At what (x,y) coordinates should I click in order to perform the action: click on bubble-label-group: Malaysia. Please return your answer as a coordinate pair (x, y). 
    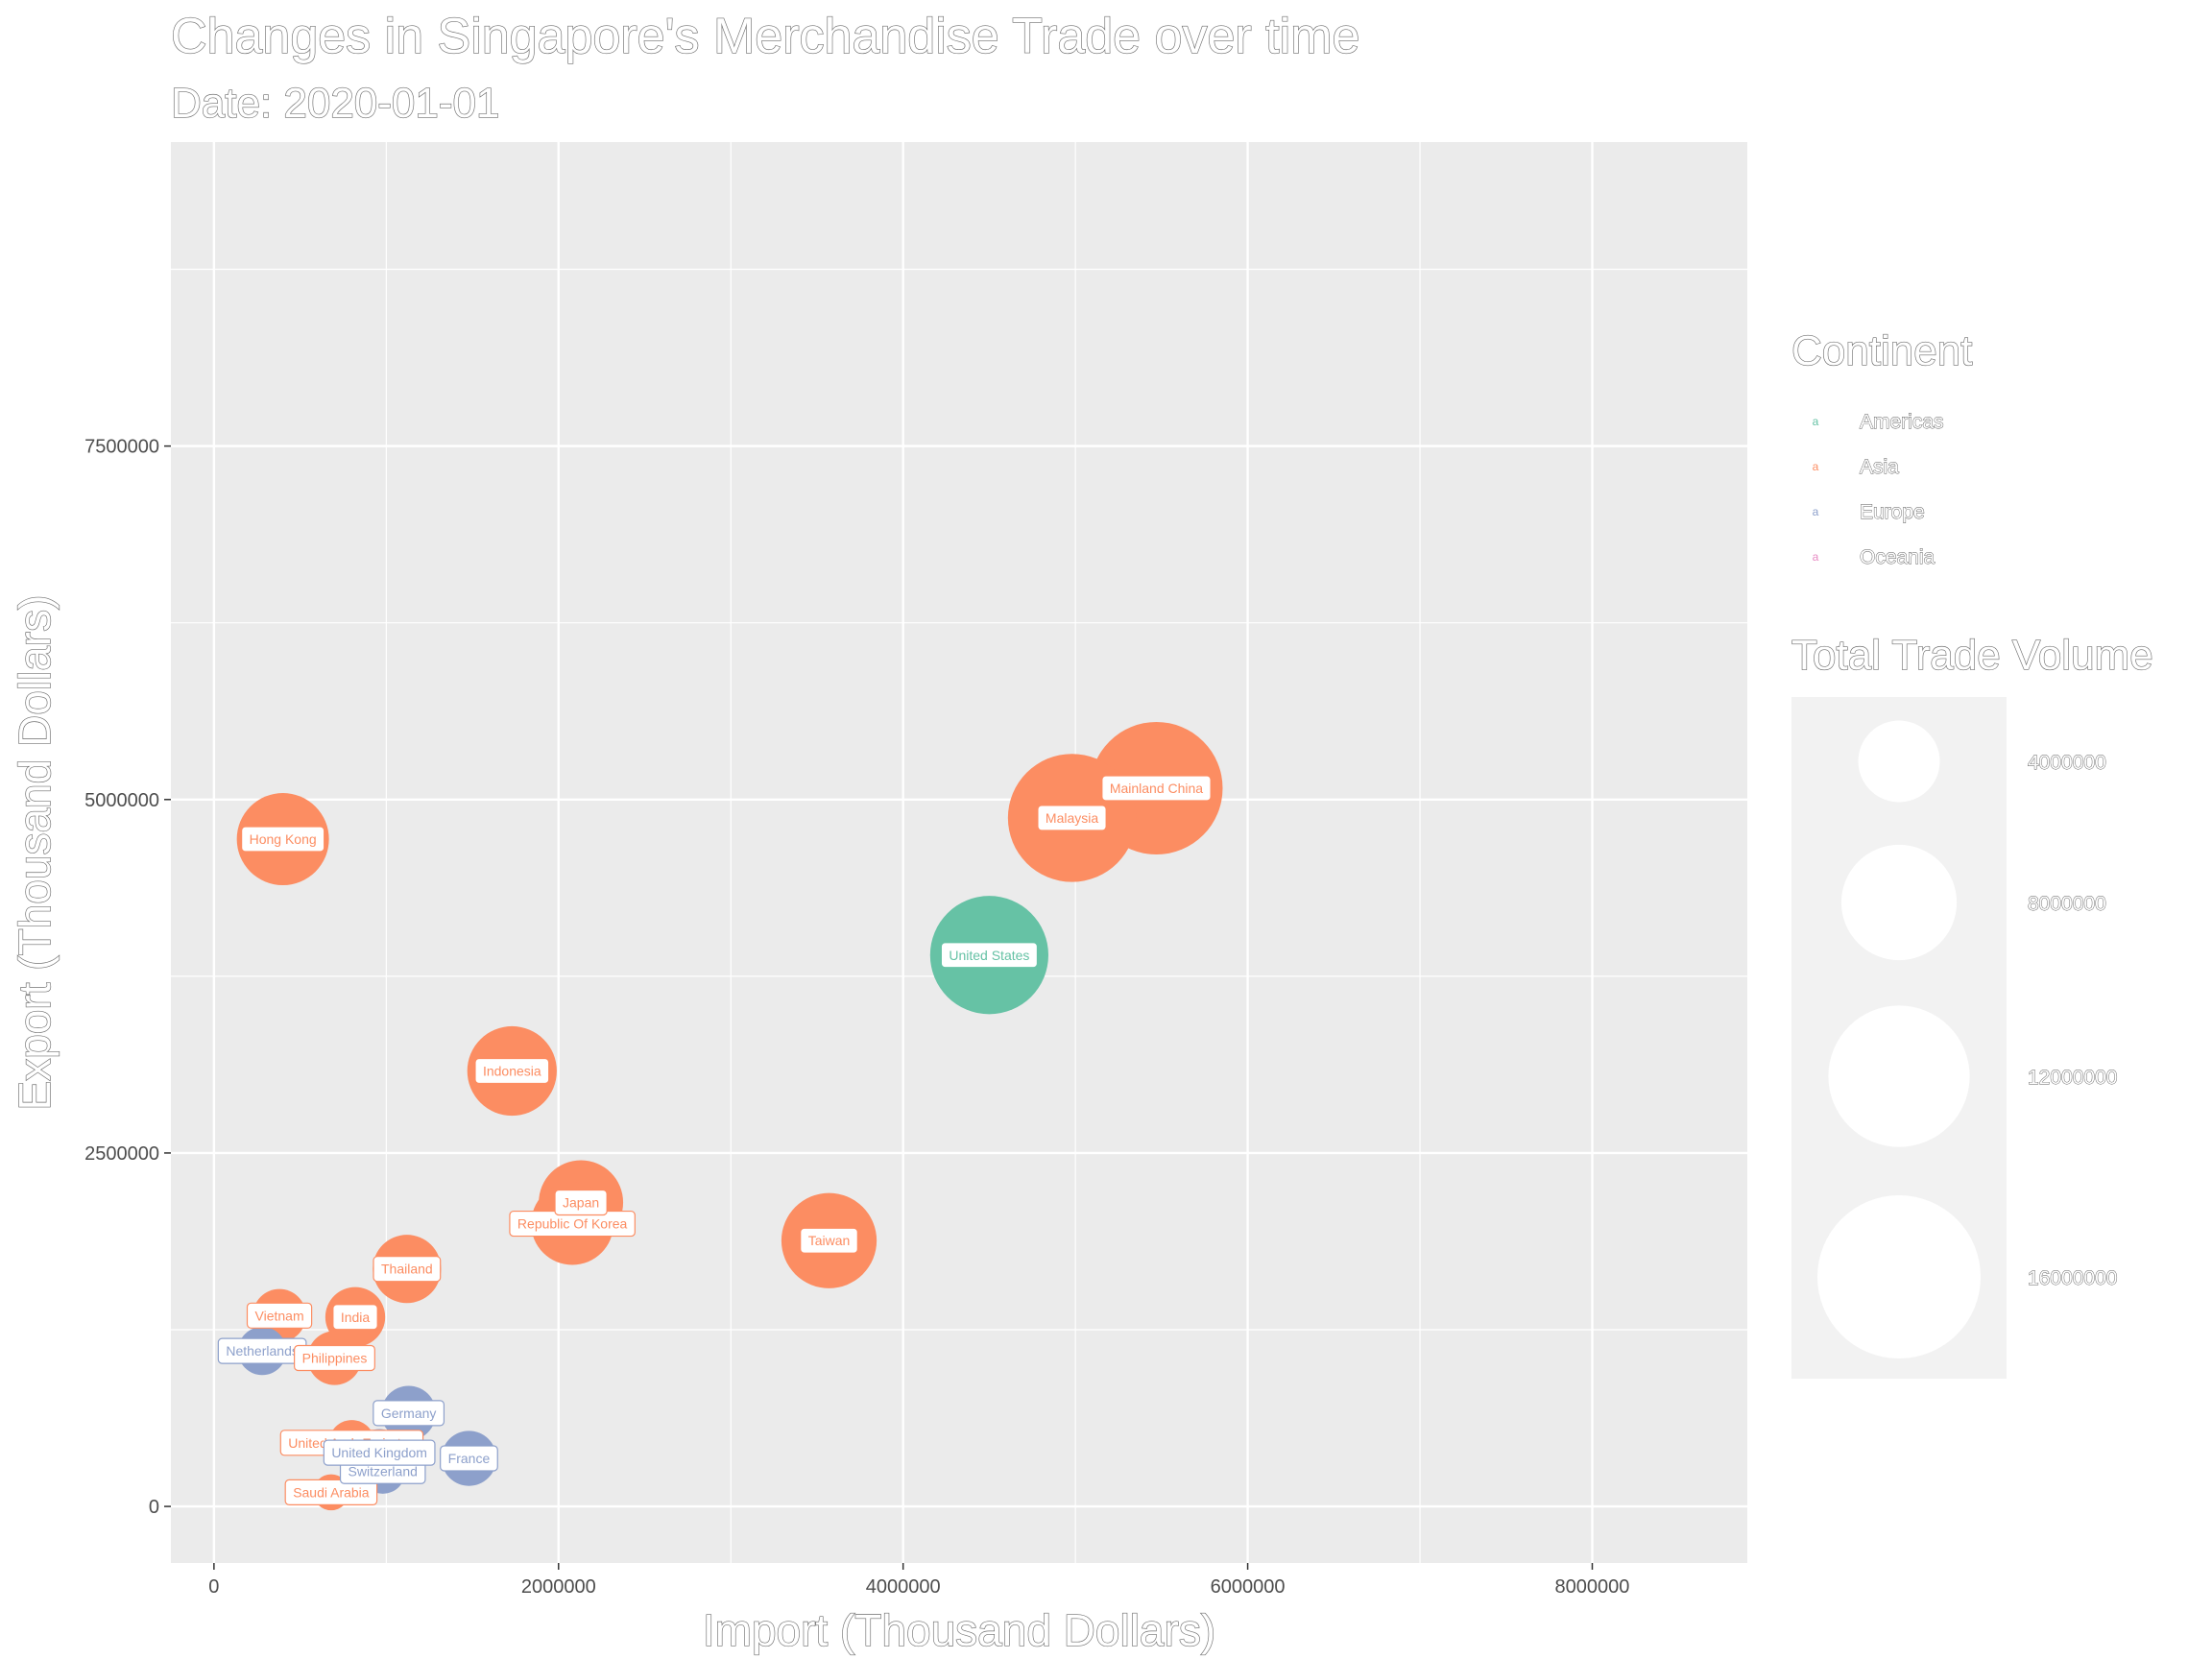
    Looking at the image, I should click on (1072, 818).